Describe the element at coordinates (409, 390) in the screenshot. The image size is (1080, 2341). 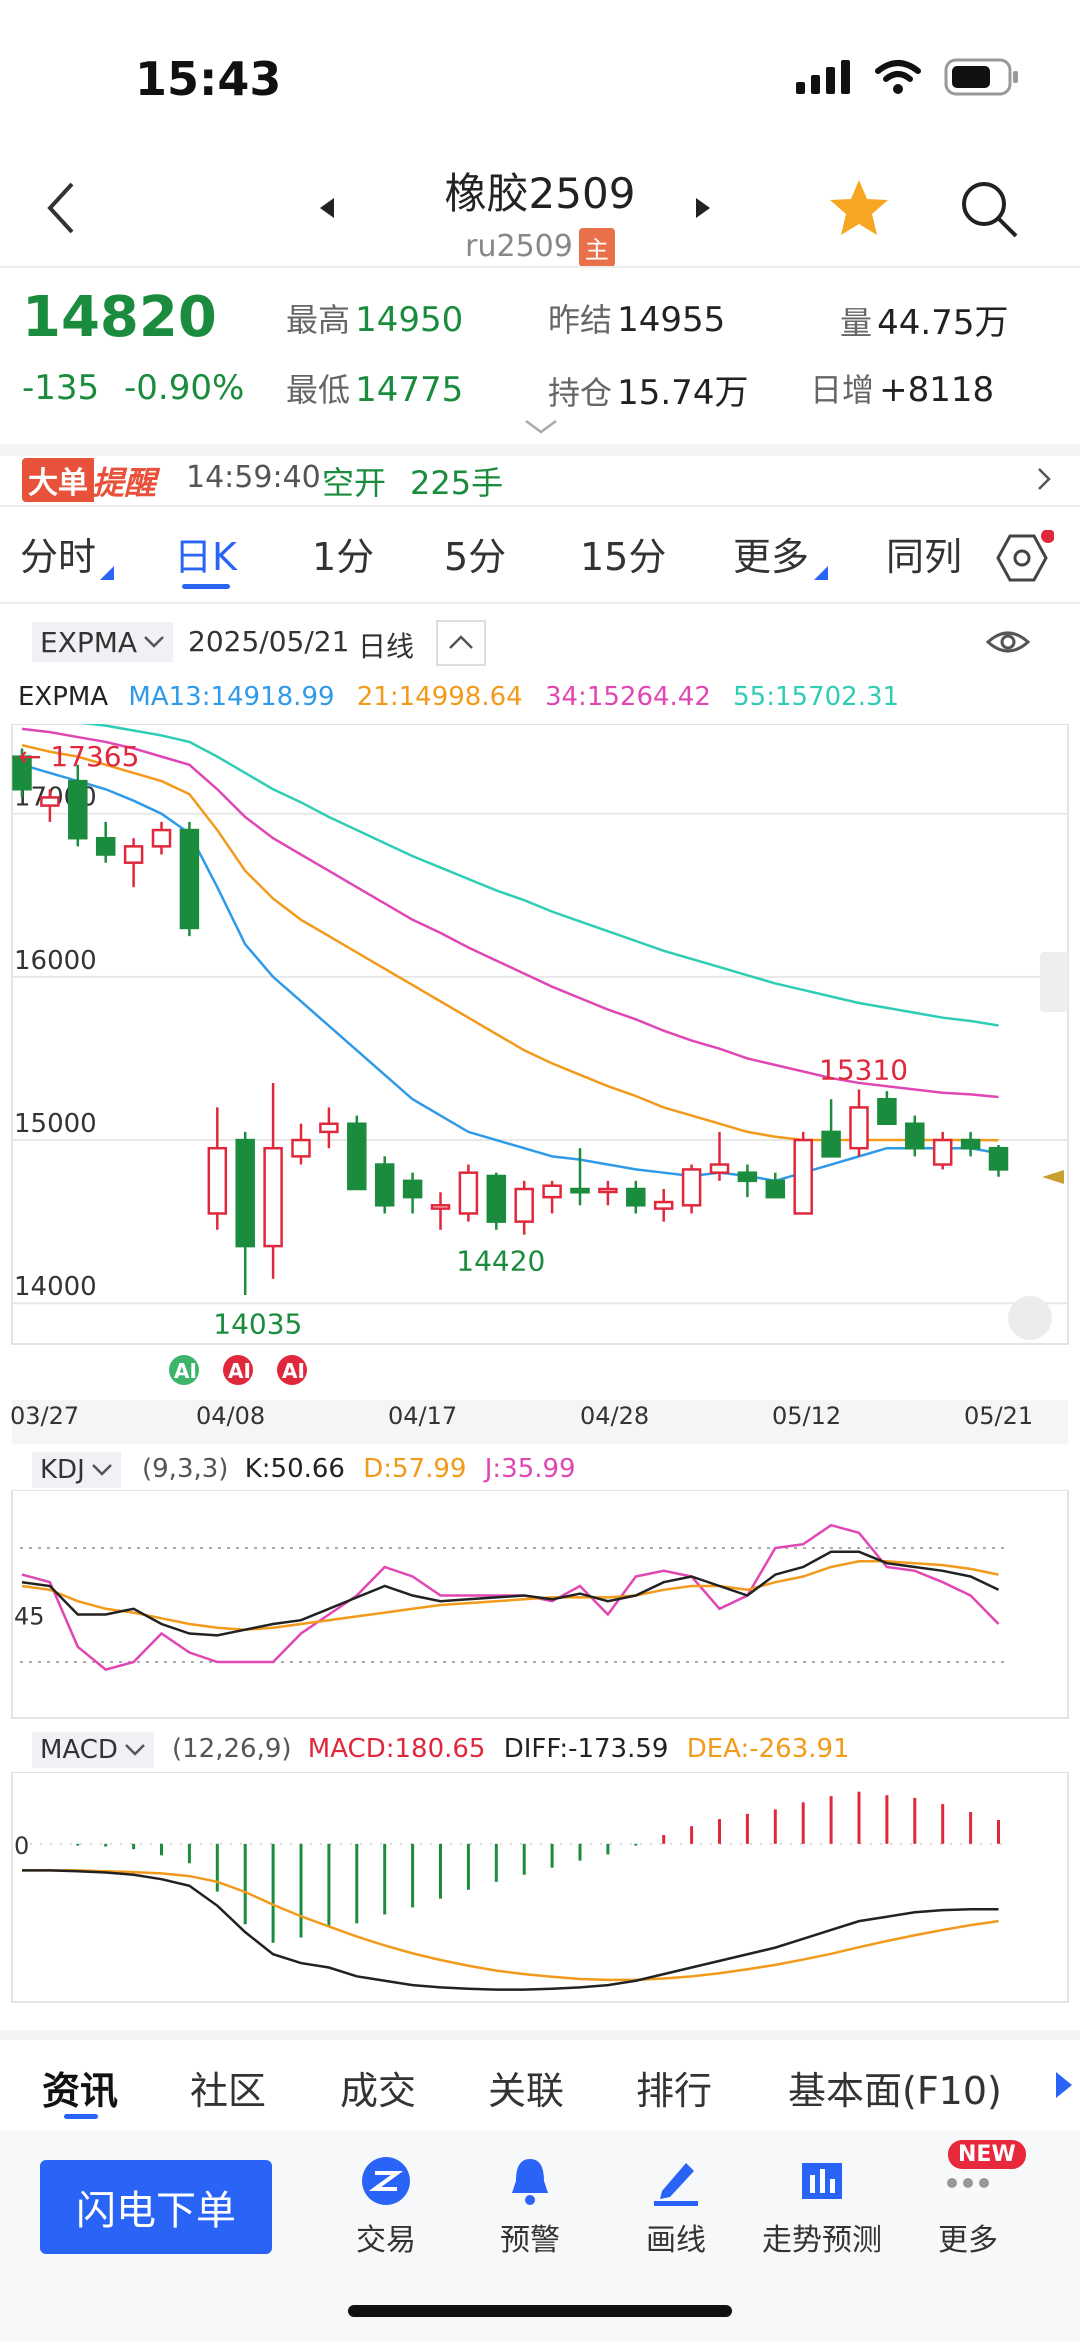
I see `low-value: 14775` at that location.